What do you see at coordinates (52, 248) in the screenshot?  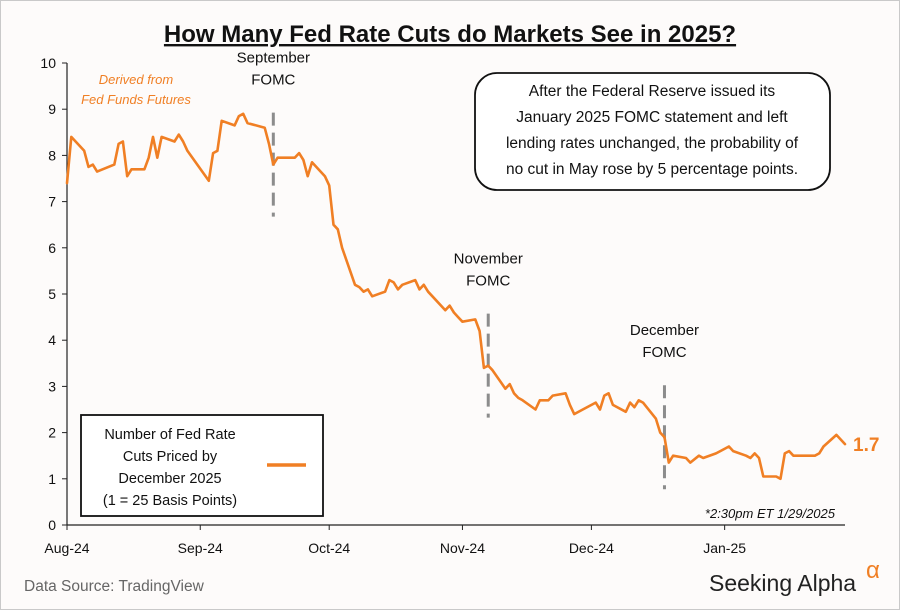 I see `y-tick-label: 6` at bounding box center [52, 248].